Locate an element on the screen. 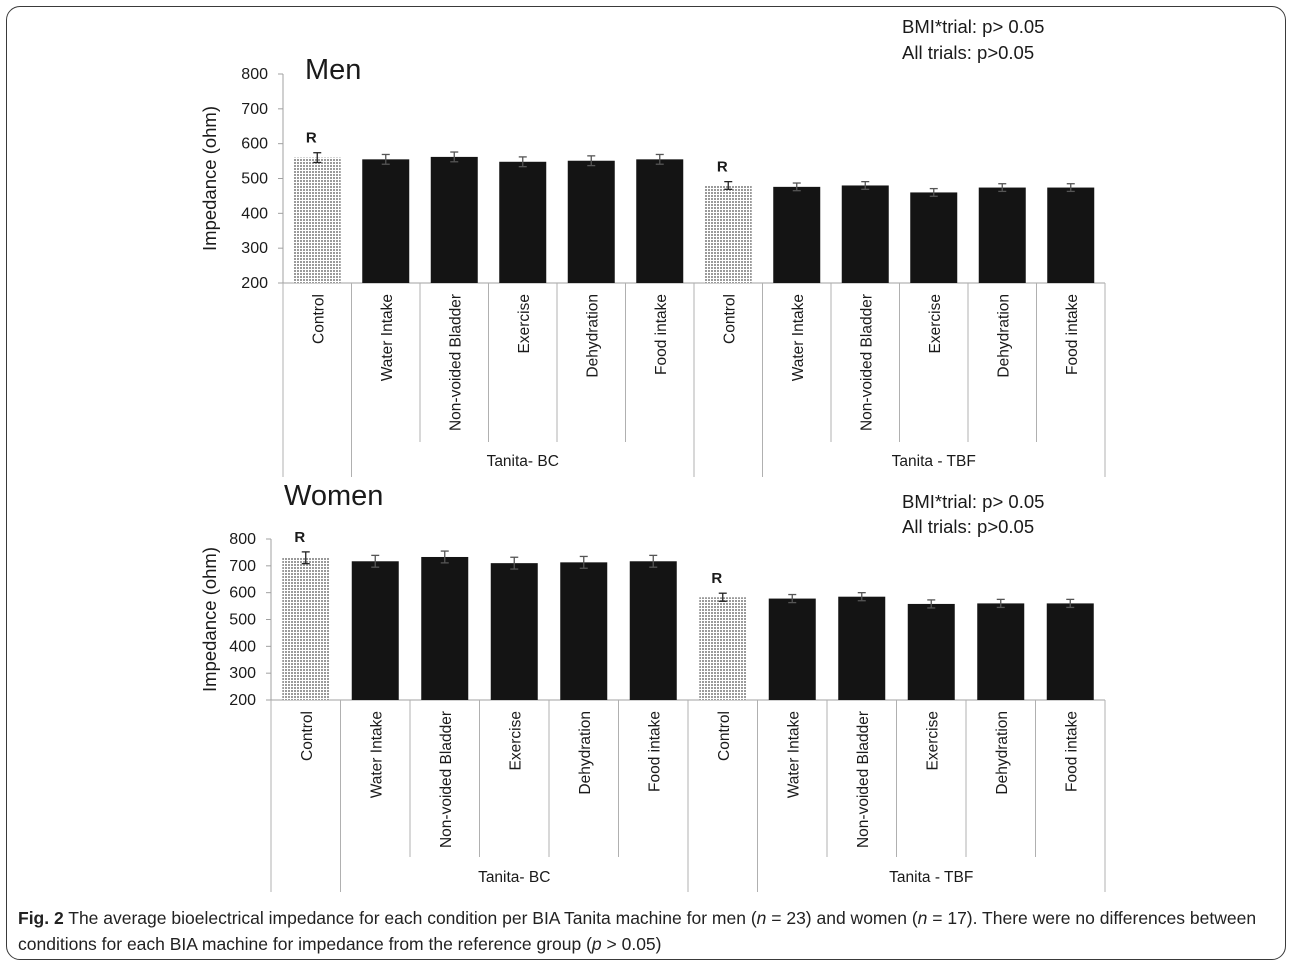 The height and width of the screenshot is (966, 1292). chart-title: Men is located at coordinates (333, 70).